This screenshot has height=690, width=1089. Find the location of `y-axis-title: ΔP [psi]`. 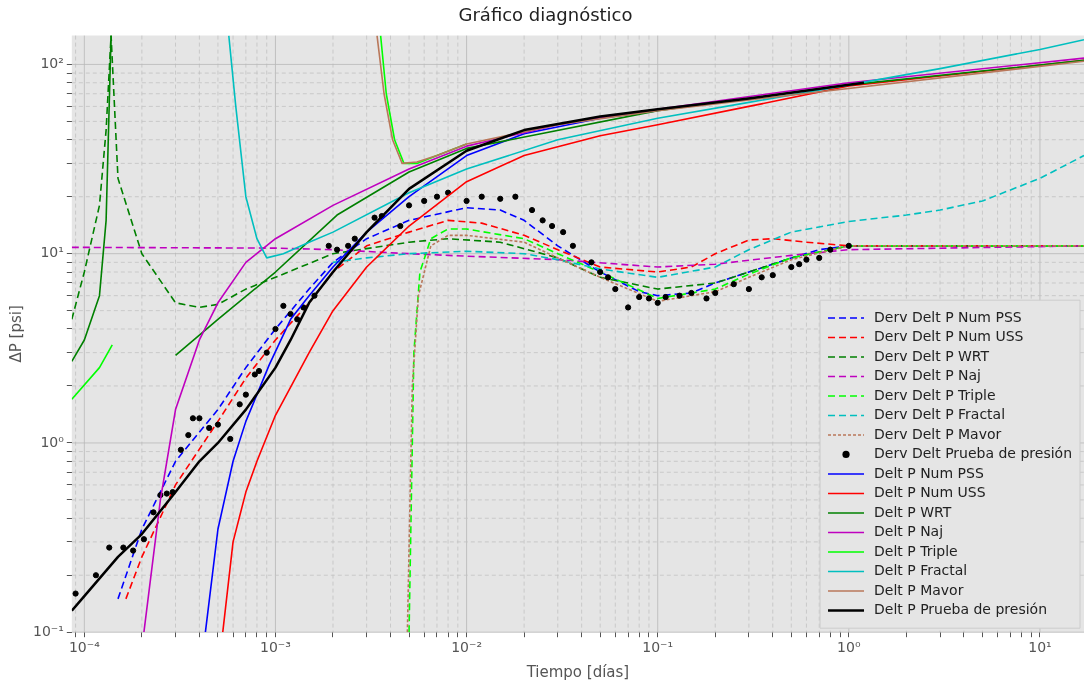

y-axis-title: ΔP [psi] is located at coordinates (15, 334).